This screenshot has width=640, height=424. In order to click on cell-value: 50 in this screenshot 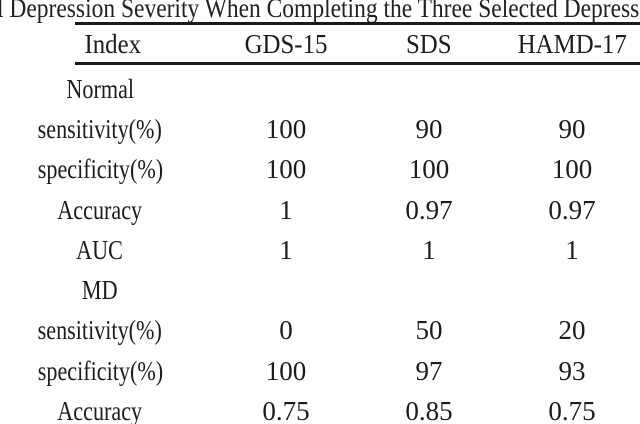, I will do `click(429, 330)`.